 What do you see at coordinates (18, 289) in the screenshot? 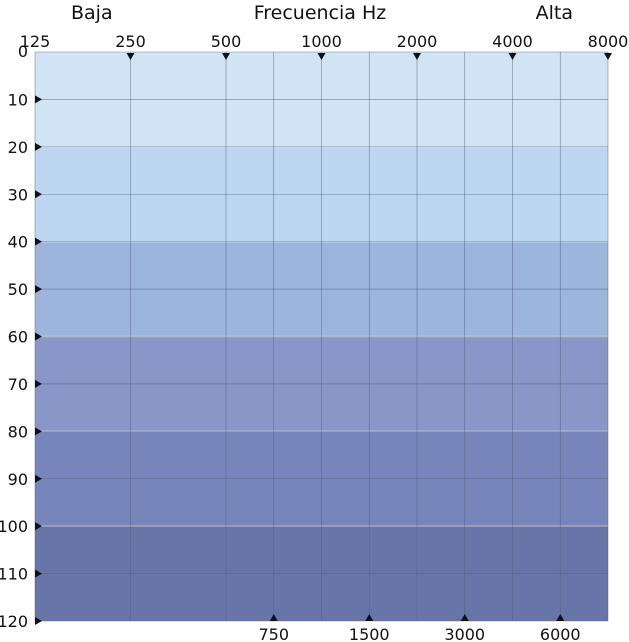
I see `y-tick-label: 50` at bounding box center [18, 289].